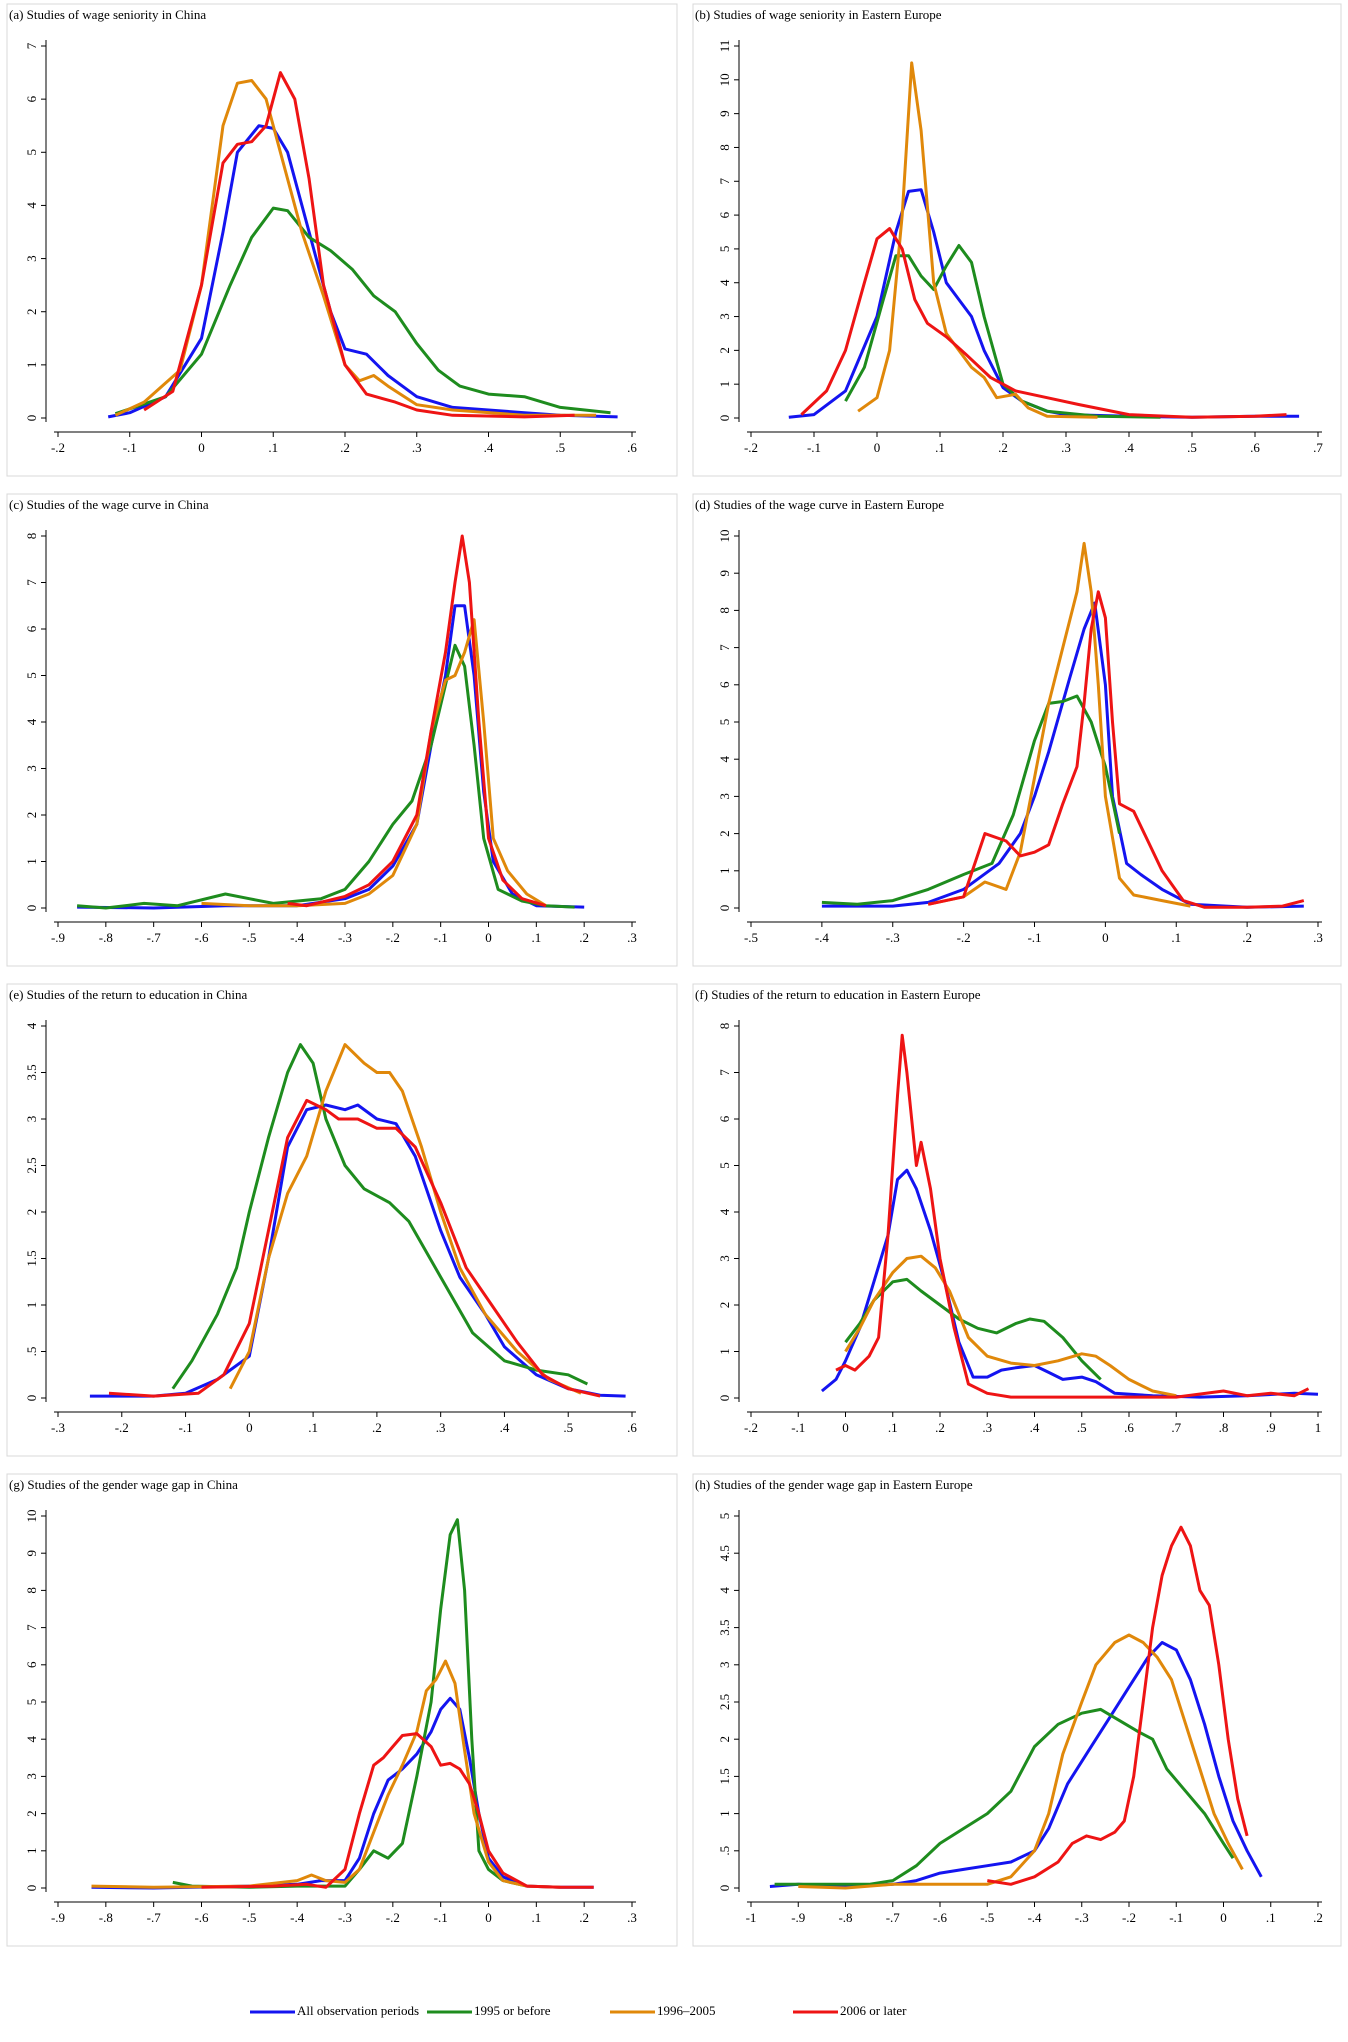 This screenshot has height=2042, width=1348. What do you see at coordinates (724, 113) in the screenshot?
I see `y-tick-label: 9` at bounding box center [724, 113].